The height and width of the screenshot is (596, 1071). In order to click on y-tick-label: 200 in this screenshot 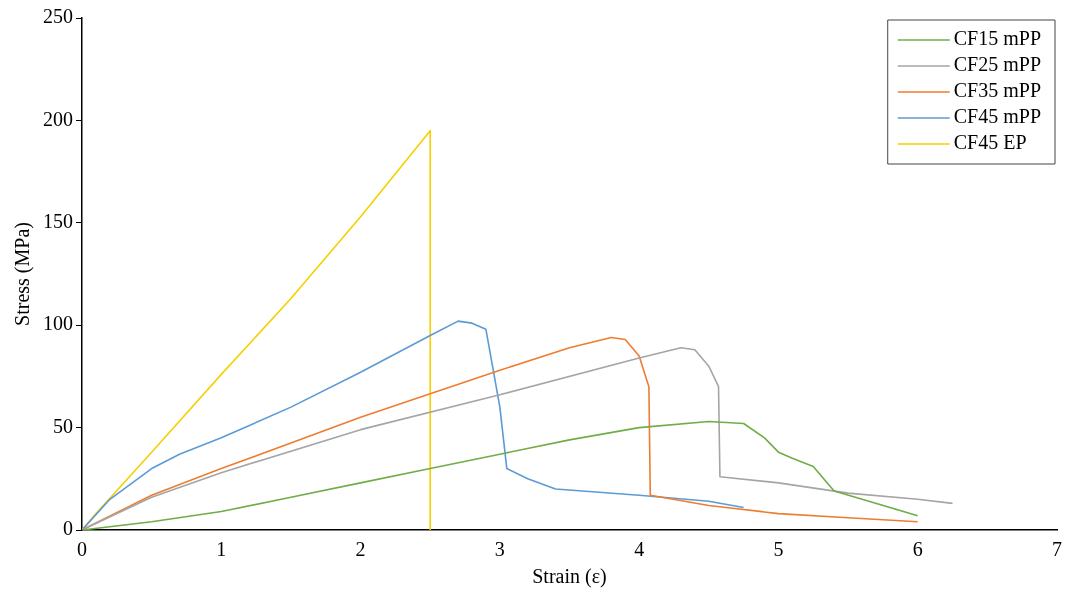, I will do `click(58, 118)`.